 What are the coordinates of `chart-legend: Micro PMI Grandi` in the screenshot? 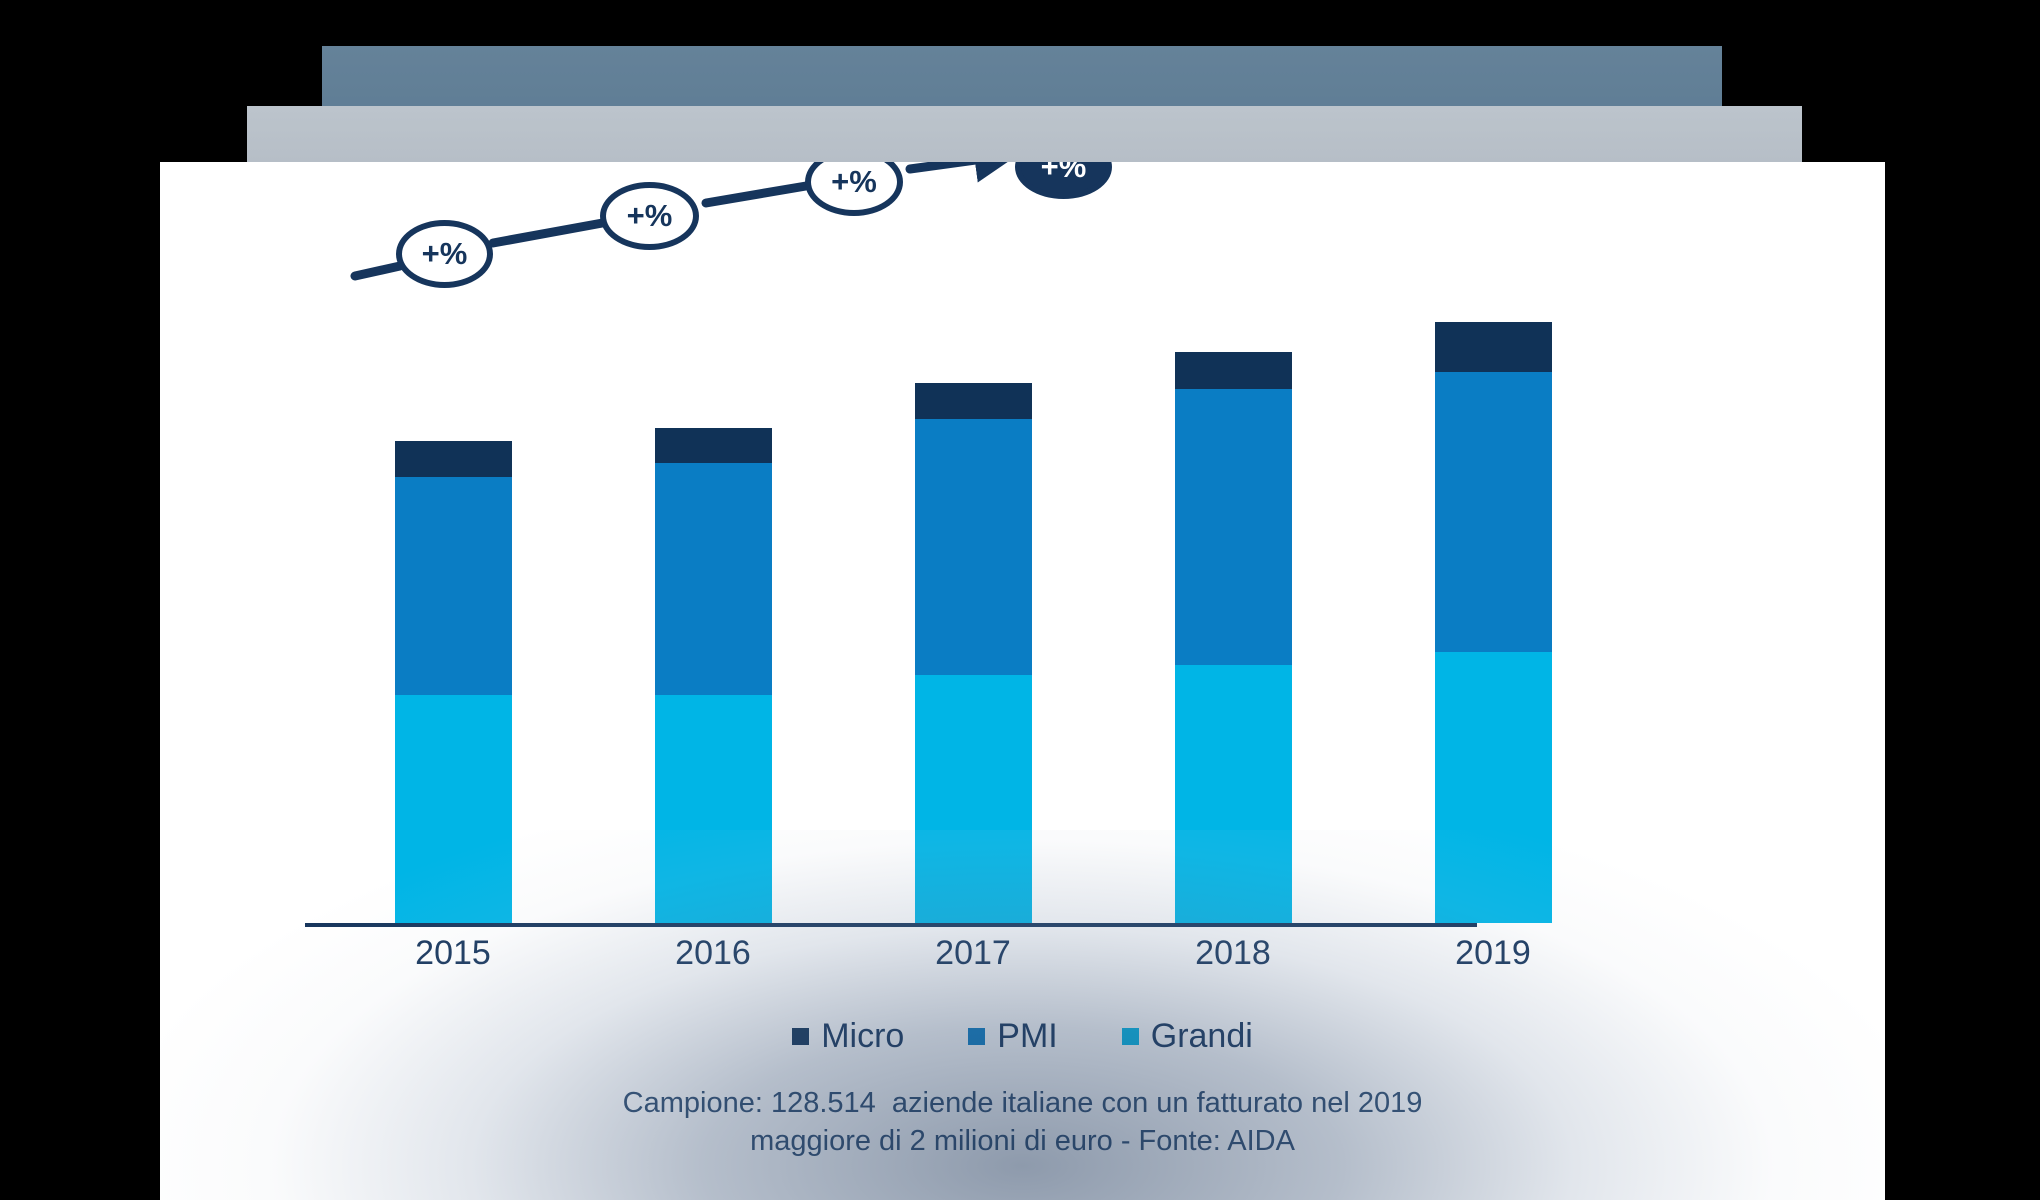 It's located at (1022, 1036).